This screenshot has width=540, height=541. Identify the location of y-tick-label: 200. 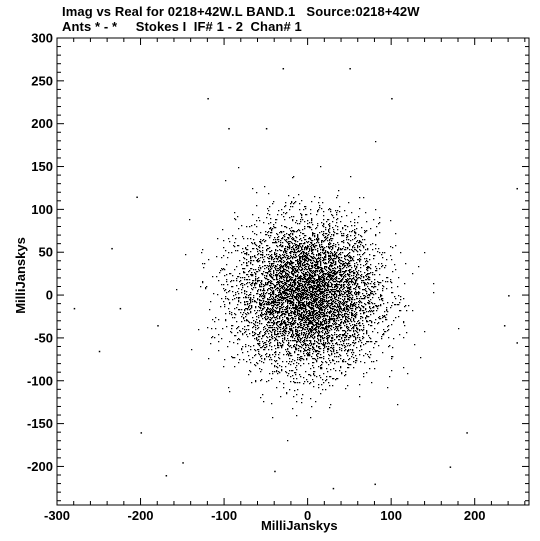
(42, 123).